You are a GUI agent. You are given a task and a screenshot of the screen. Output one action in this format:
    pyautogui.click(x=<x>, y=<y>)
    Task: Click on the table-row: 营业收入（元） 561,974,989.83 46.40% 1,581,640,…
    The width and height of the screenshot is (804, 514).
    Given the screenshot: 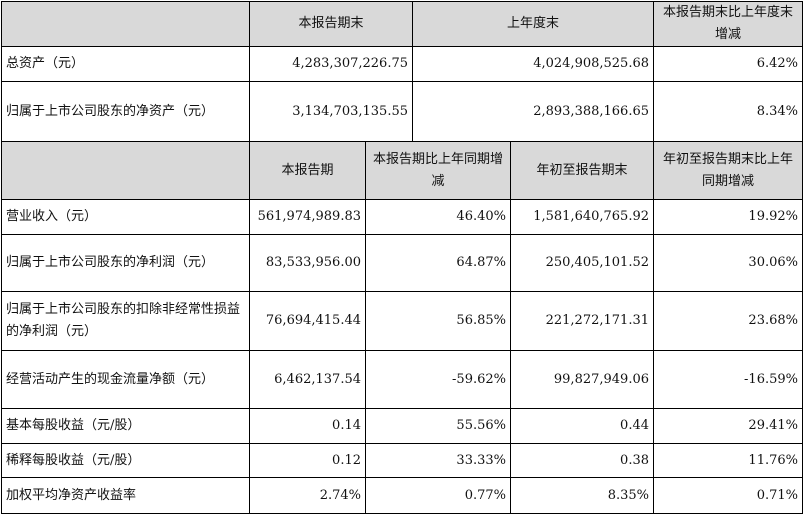 What is the action you would take?
    pyautogui.click(x=402, y=217)
    